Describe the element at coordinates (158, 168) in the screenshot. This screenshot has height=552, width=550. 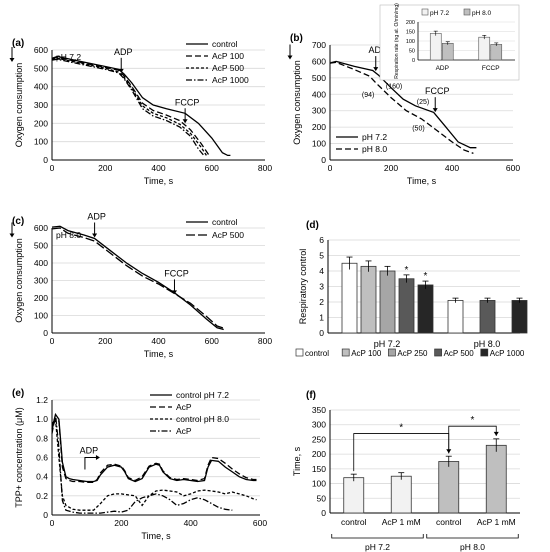
I see `x-tick-label: 400` at that location.